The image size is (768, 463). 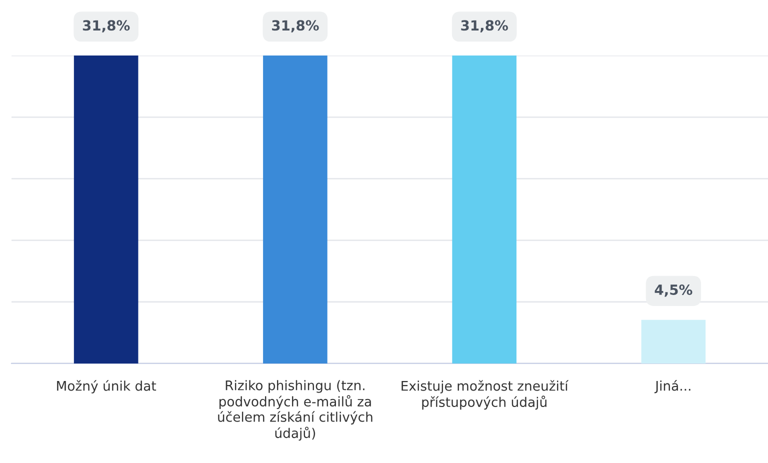 I want to click on x-tick-label: Existuje možnost zneužití přístupových údajů, so click(x=485, y=395).